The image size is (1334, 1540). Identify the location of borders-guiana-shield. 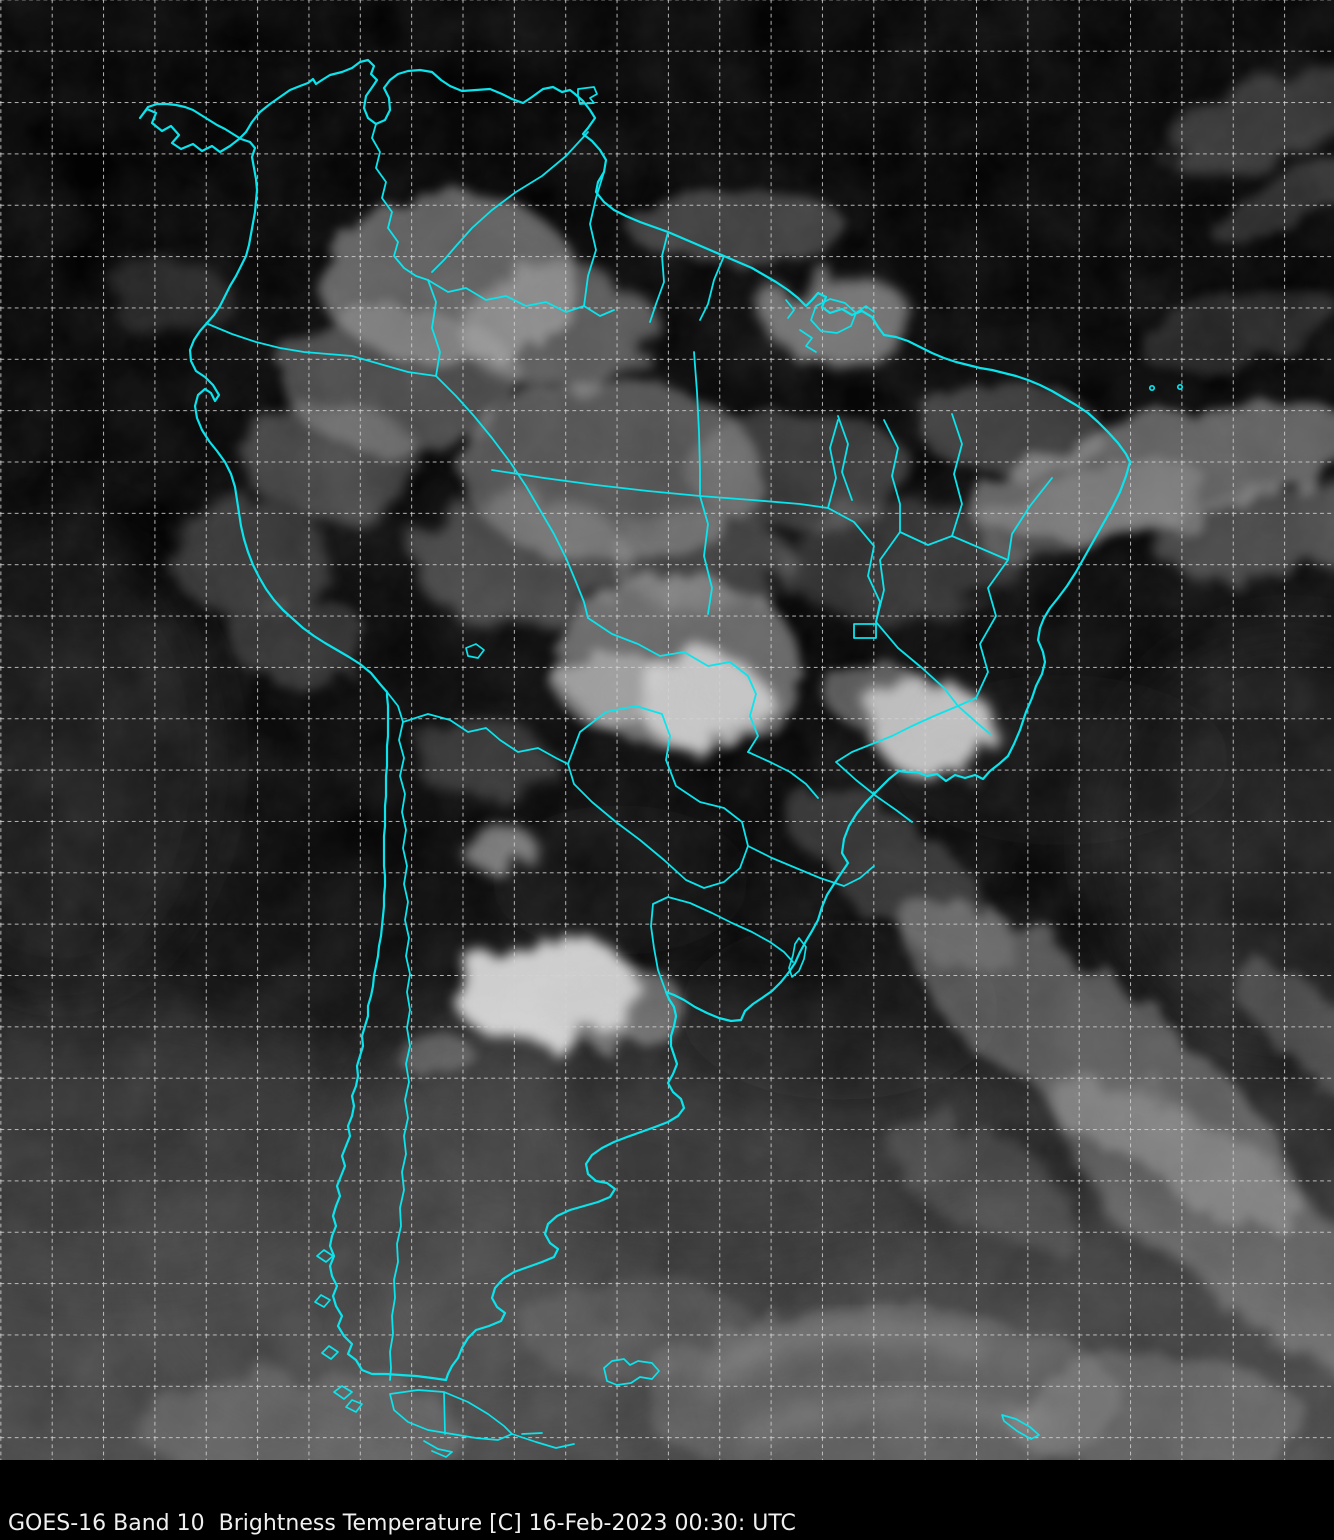
(576, 247).